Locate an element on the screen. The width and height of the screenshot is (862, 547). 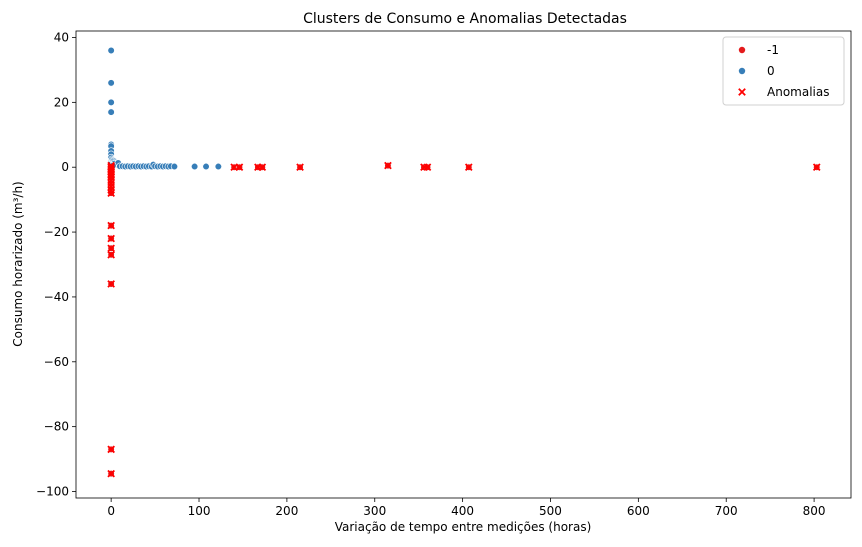
legend: -1 0 Anomalias is located at coordinates (783, 71).